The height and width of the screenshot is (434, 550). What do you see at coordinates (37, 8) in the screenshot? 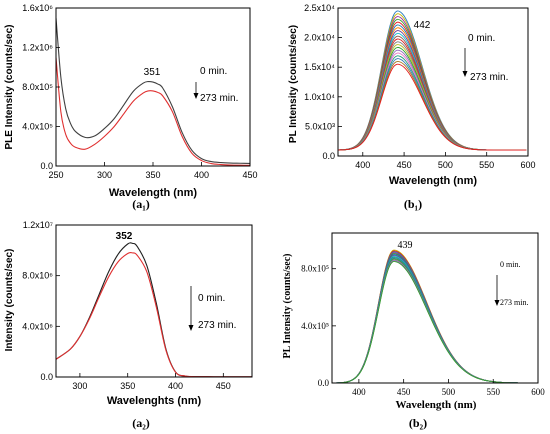
I see `panel-a1-y-tick-label: 1.6x10⁶` at bounding box center [37, 8].